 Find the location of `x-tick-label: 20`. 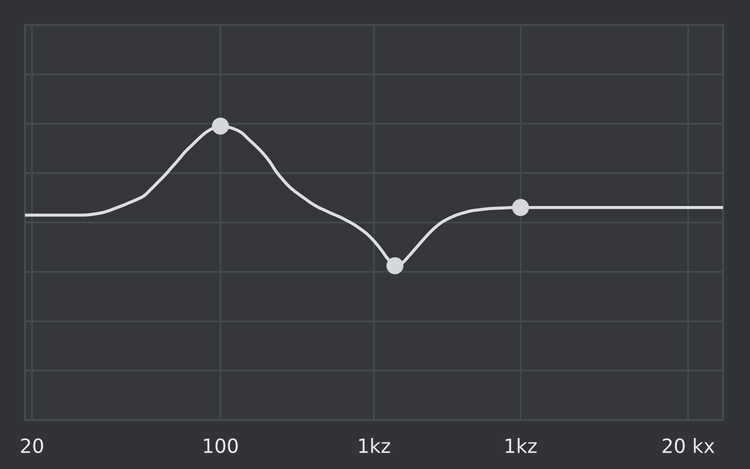

x-tick-label: 20 is located at coordinates (32, 446).